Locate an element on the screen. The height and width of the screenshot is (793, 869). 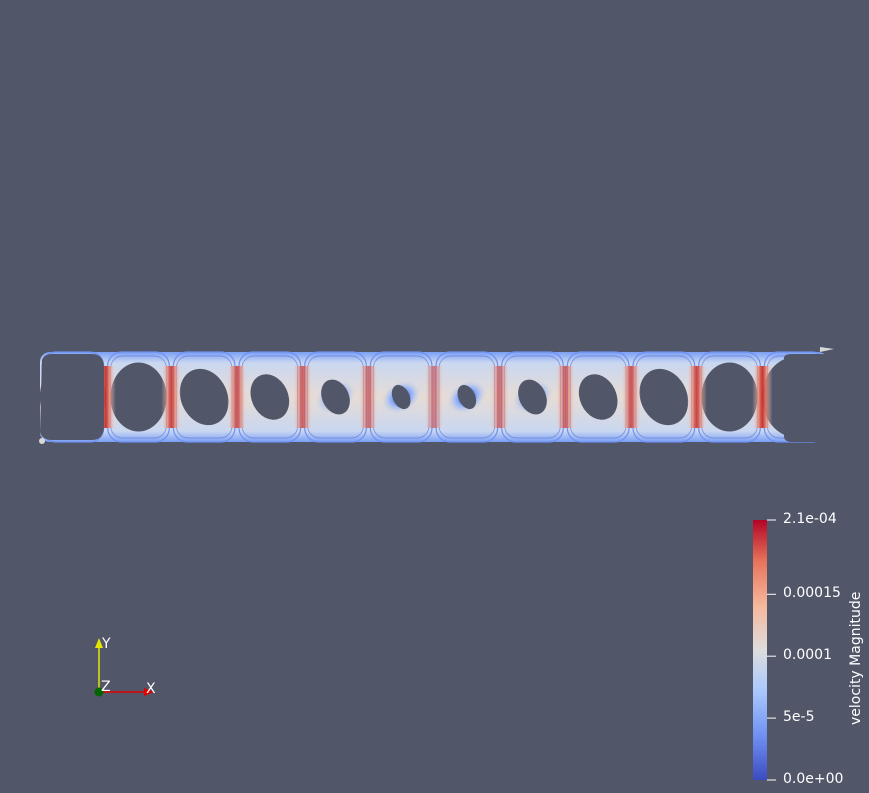
z-axis-label: Z is located at coordinates (106, 687).